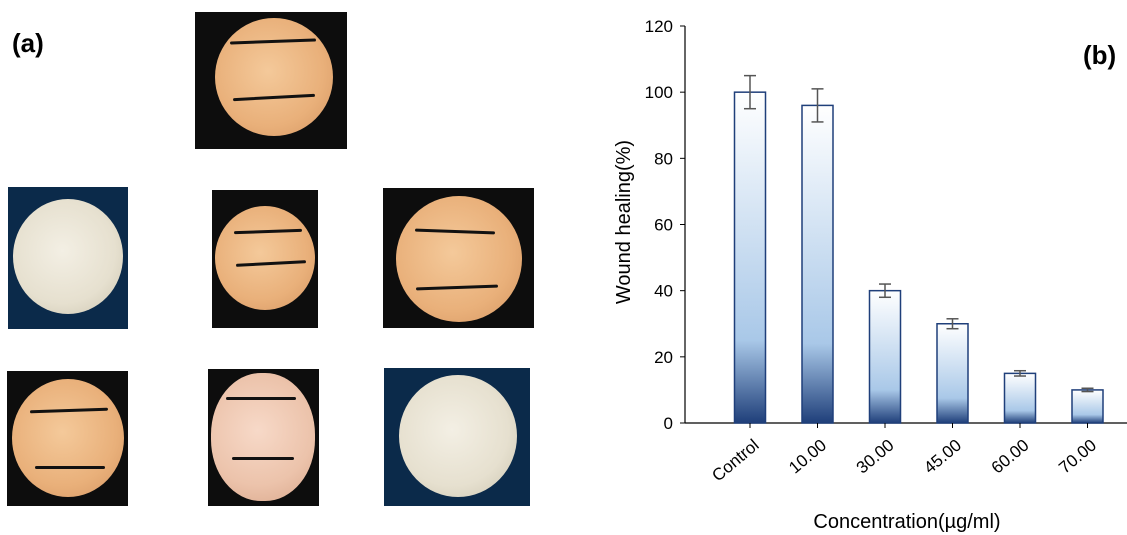  I want to click on y-axis-label: Wound healing(%), so click(624, 222).